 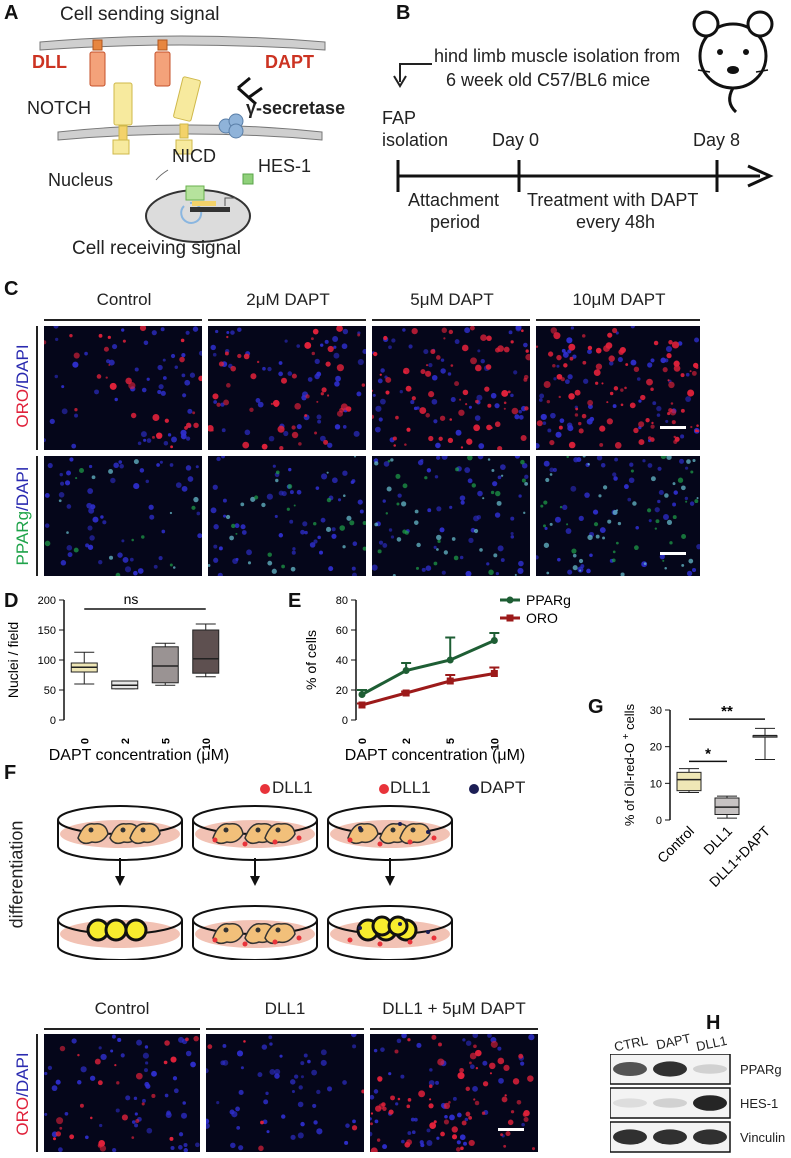 What do you see at coordinates (265, 789) in the screenshot?
I see `dll1-legend-dot` at bounding box center [265, 789].